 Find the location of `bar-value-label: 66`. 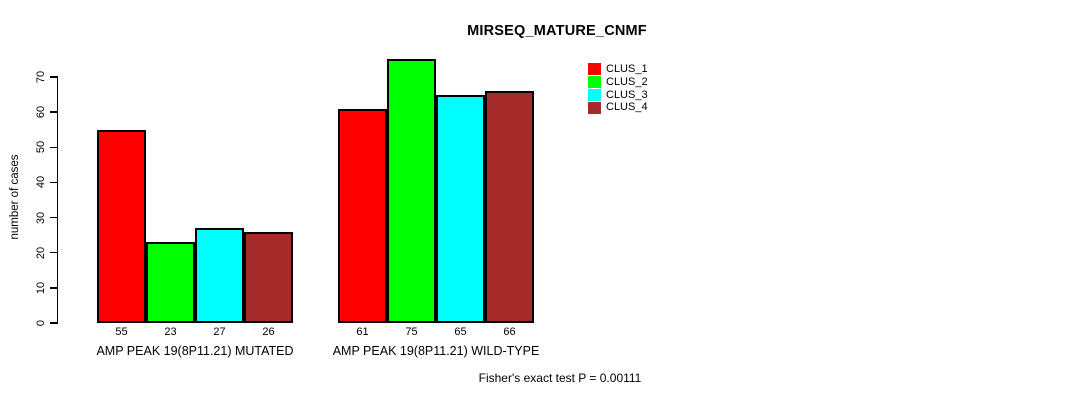

bar-value-label: 66 is located at coordinates (509, 332).